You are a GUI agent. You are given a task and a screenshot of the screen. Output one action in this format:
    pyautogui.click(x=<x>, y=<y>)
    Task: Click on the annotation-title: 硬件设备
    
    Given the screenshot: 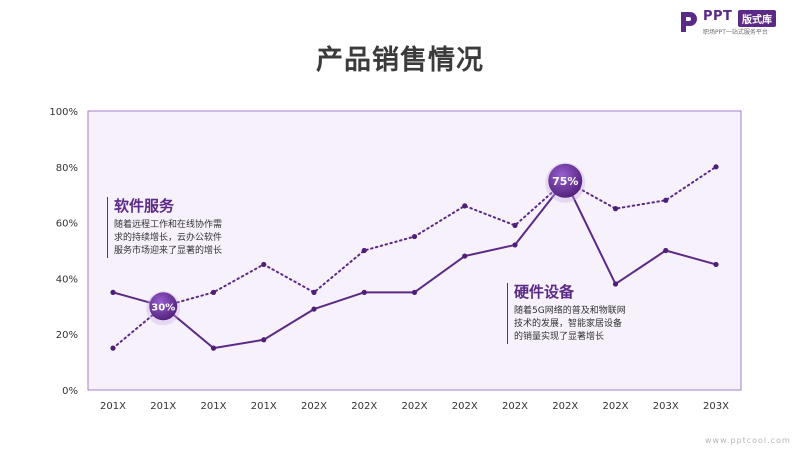 What is the action you would take?
    pyautogui.click(x=544, y=292)
    